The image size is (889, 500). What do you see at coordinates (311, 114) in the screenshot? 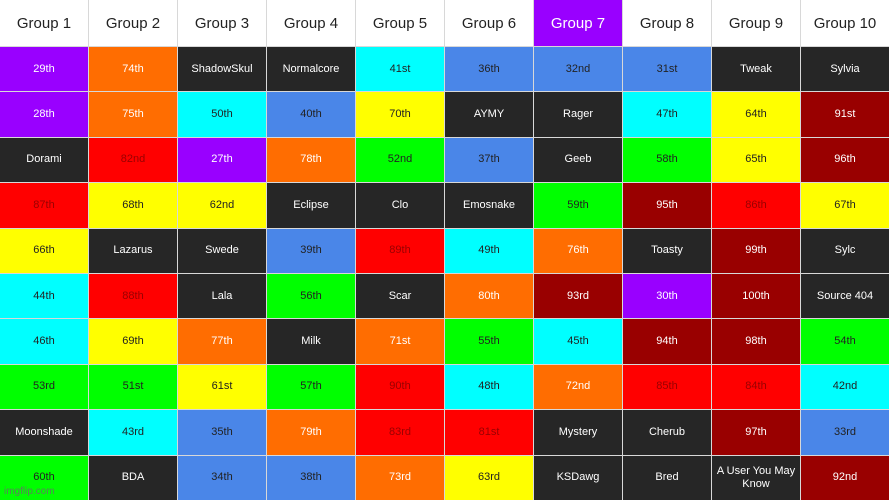
I see `grid-cell: 40th` at bounding box center [311, 114].